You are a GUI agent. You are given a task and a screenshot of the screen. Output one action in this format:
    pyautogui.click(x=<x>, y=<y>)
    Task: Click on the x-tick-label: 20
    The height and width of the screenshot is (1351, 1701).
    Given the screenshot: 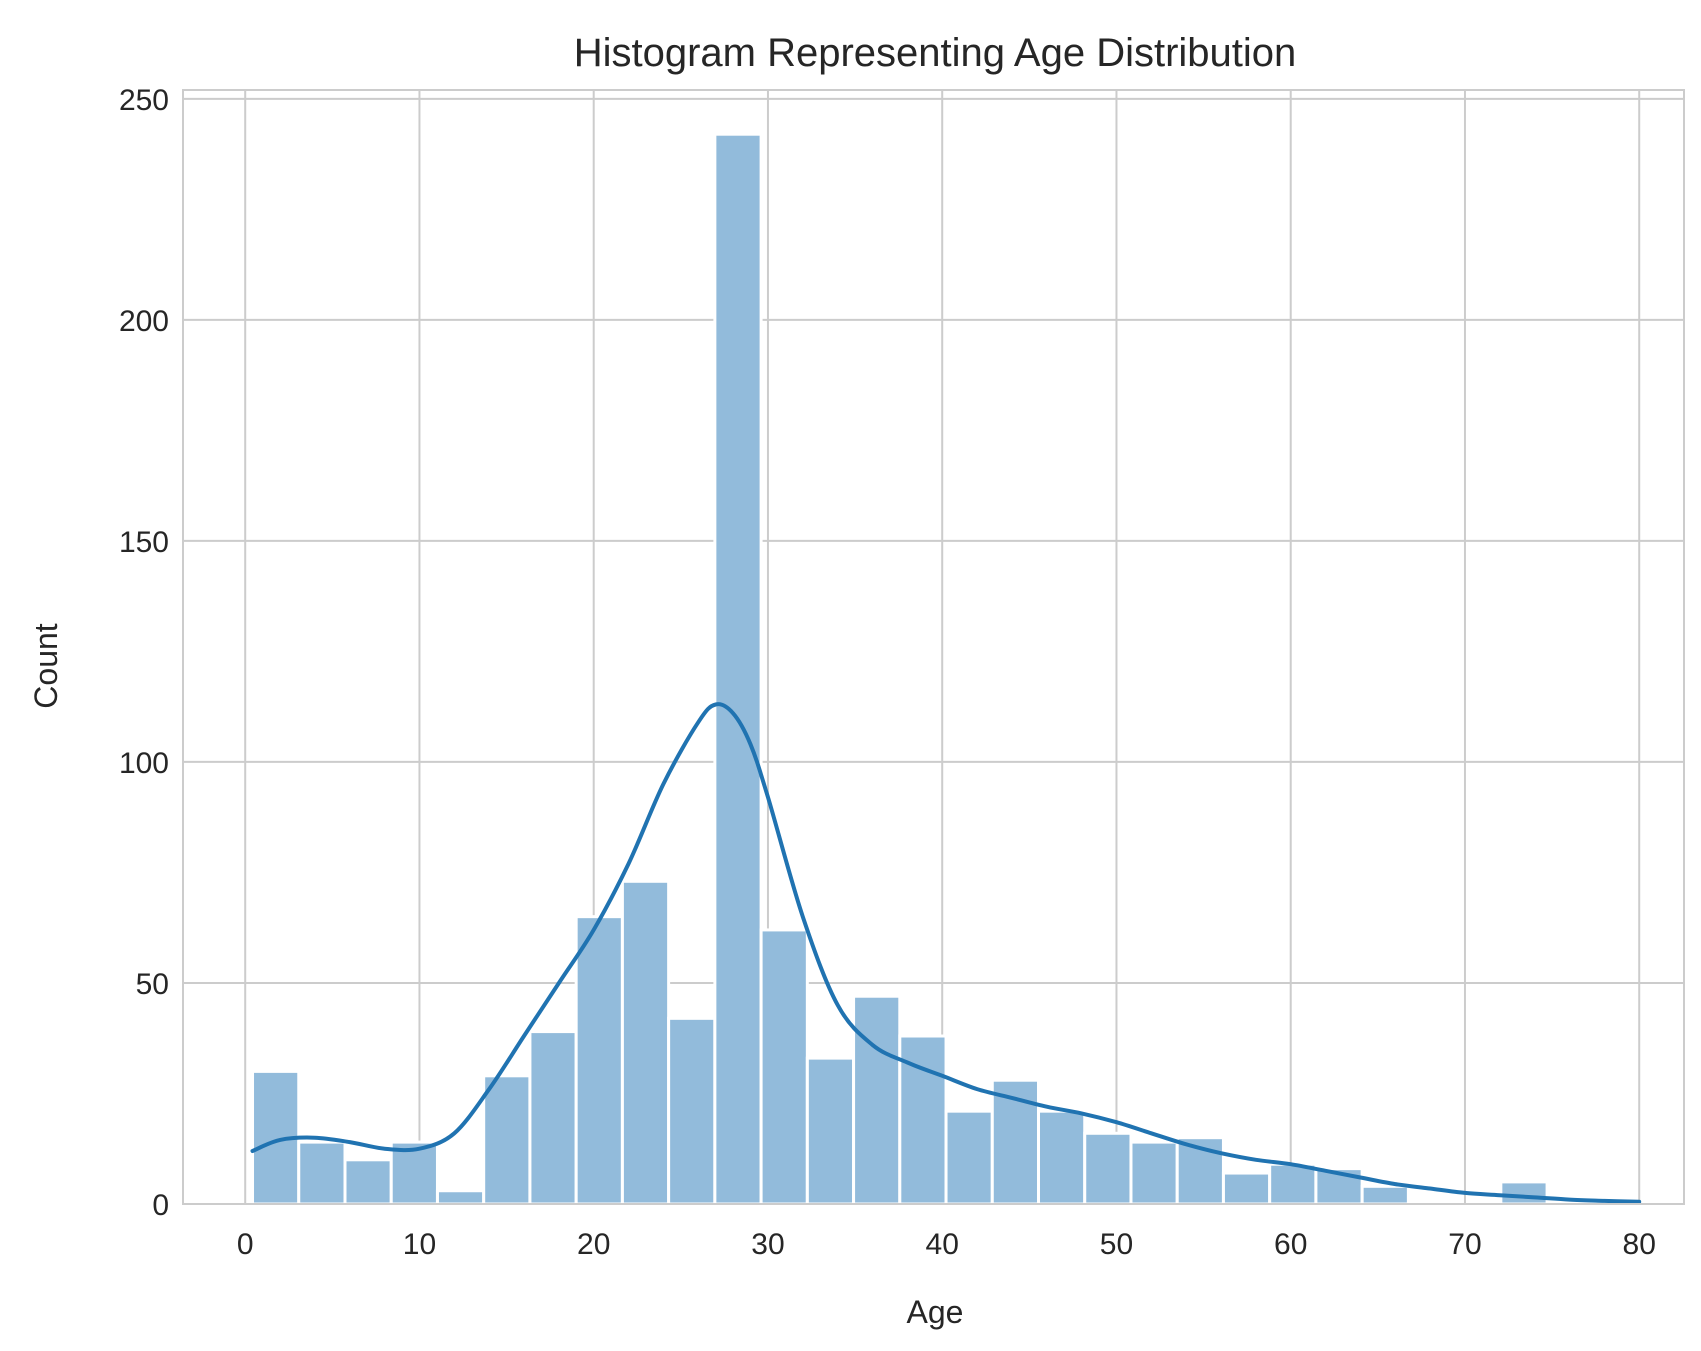 What is the action you would take?
    pyautogui.click(x=593, y=1244)
    